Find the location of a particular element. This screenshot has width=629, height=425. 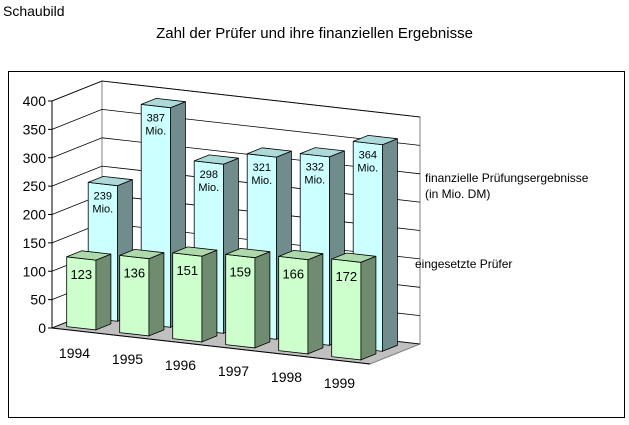

x-tick-label: 1999 is located at coordinates (339, 383).